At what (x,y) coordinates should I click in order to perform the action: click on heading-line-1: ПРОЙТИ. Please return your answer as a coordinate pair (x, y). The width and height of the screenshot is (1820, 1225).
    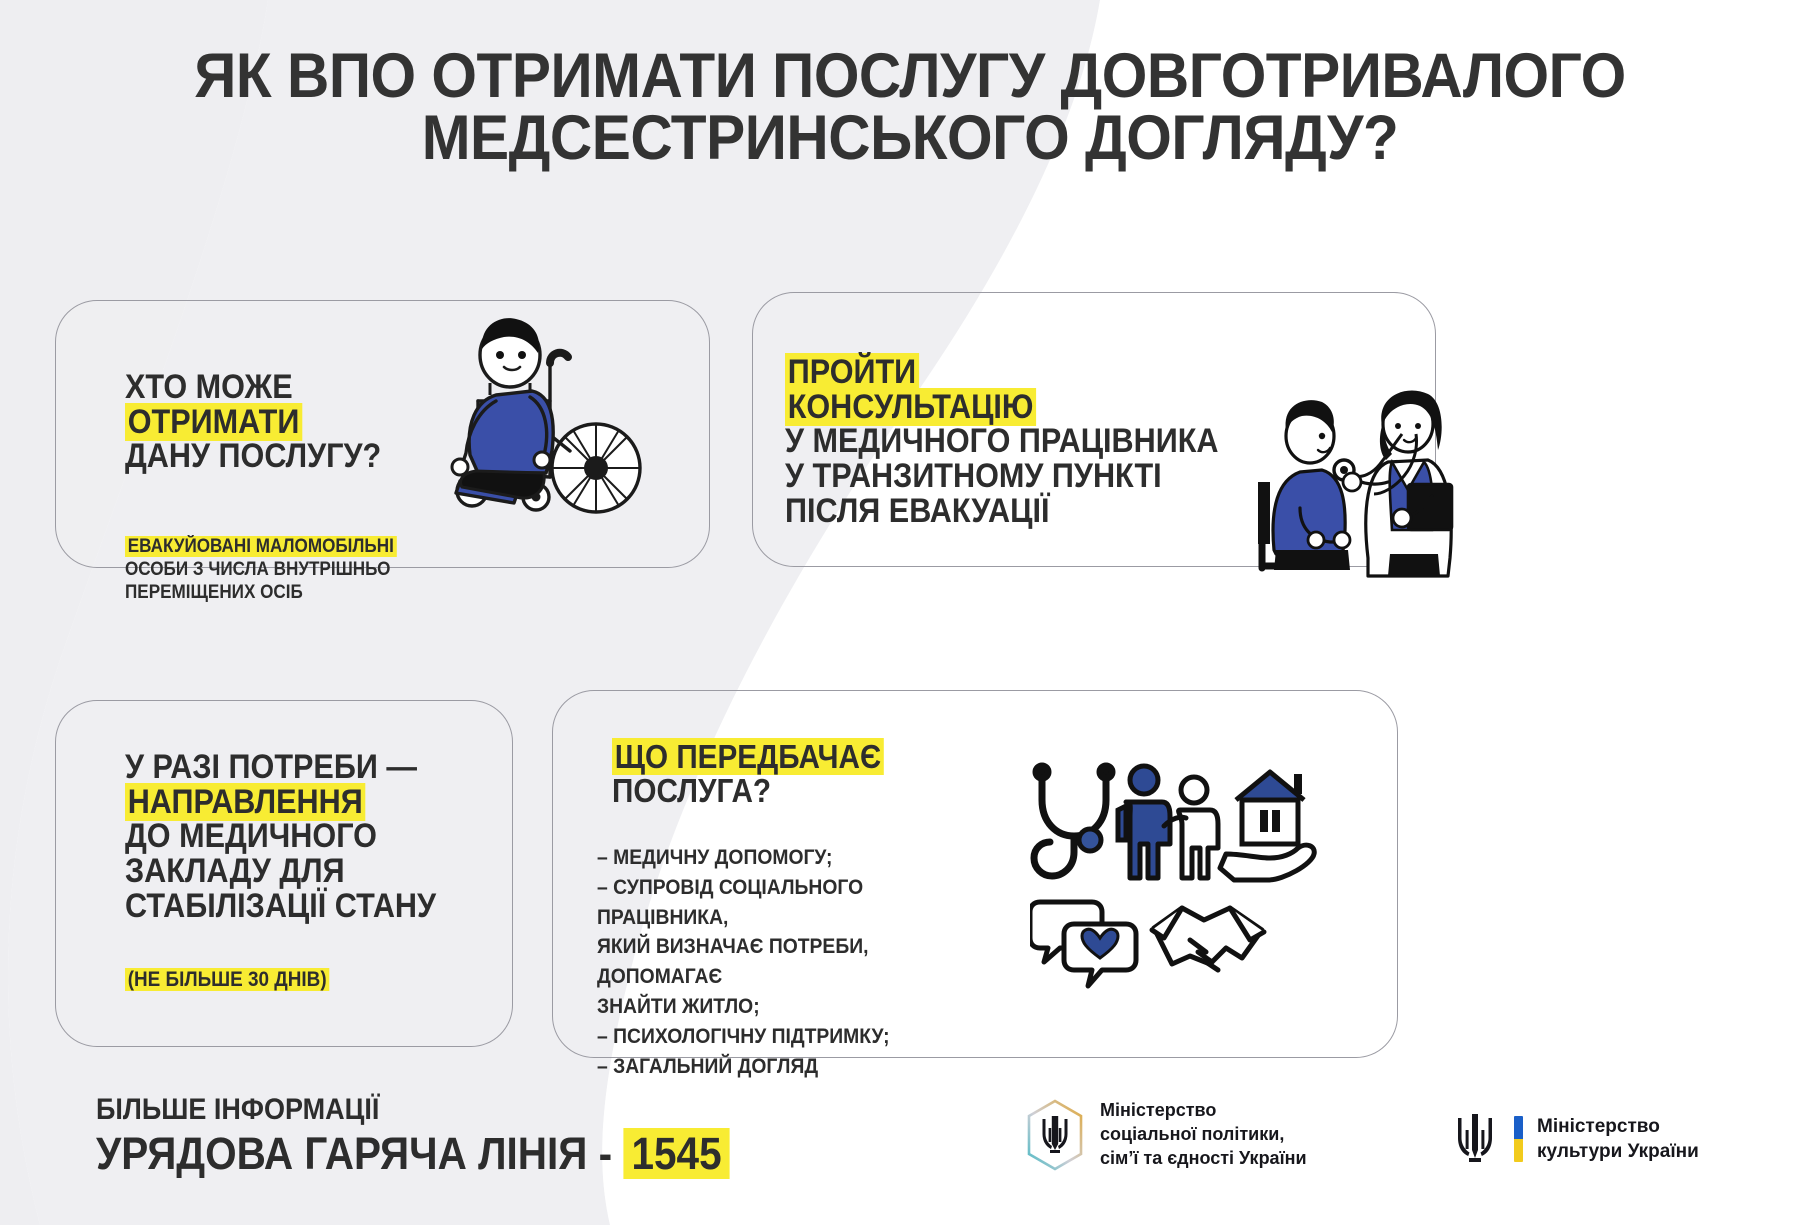
    Looking at the image, I should click on (1002, 372).